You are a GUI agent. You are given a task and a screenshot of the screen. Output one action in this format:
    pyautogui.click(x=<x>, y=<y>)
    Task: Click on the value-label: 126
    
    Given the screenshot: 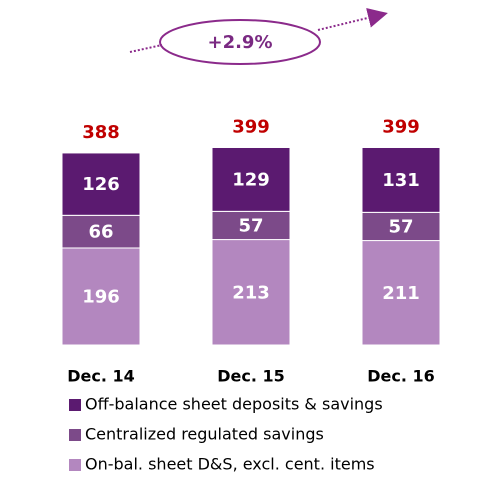 What is the action you would take?
    pyautogui.click(x=101, y=184)
    